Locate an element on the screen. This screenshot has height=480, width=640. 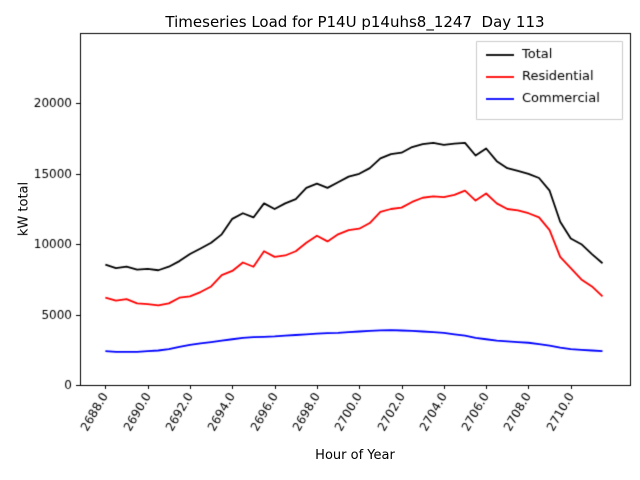
x-axis-label: Hour of Year is located at coordinates (355, 455).